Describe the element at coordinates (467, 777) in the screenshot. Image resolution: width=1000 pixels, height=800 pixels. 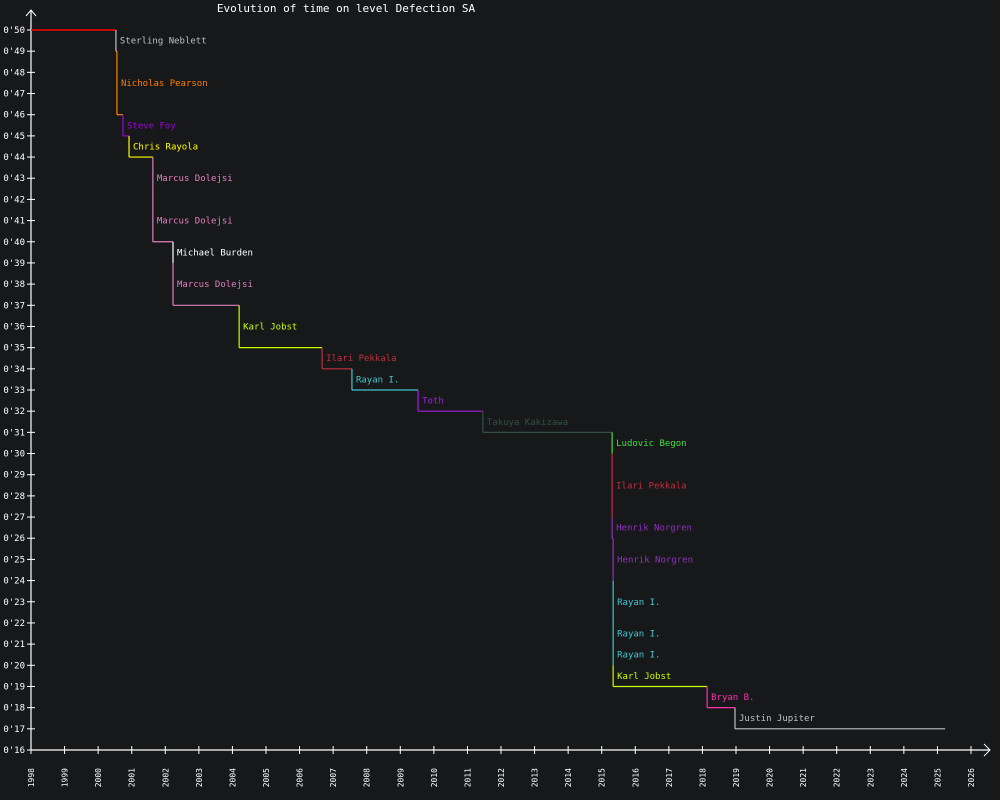
I see `x-tick-label: 2011` at that location.